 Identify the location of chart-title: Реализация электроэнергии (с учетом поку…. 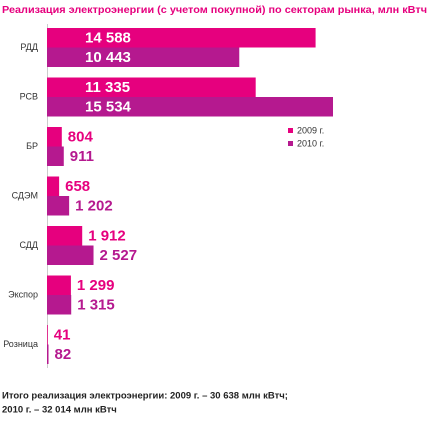
(214, 10).